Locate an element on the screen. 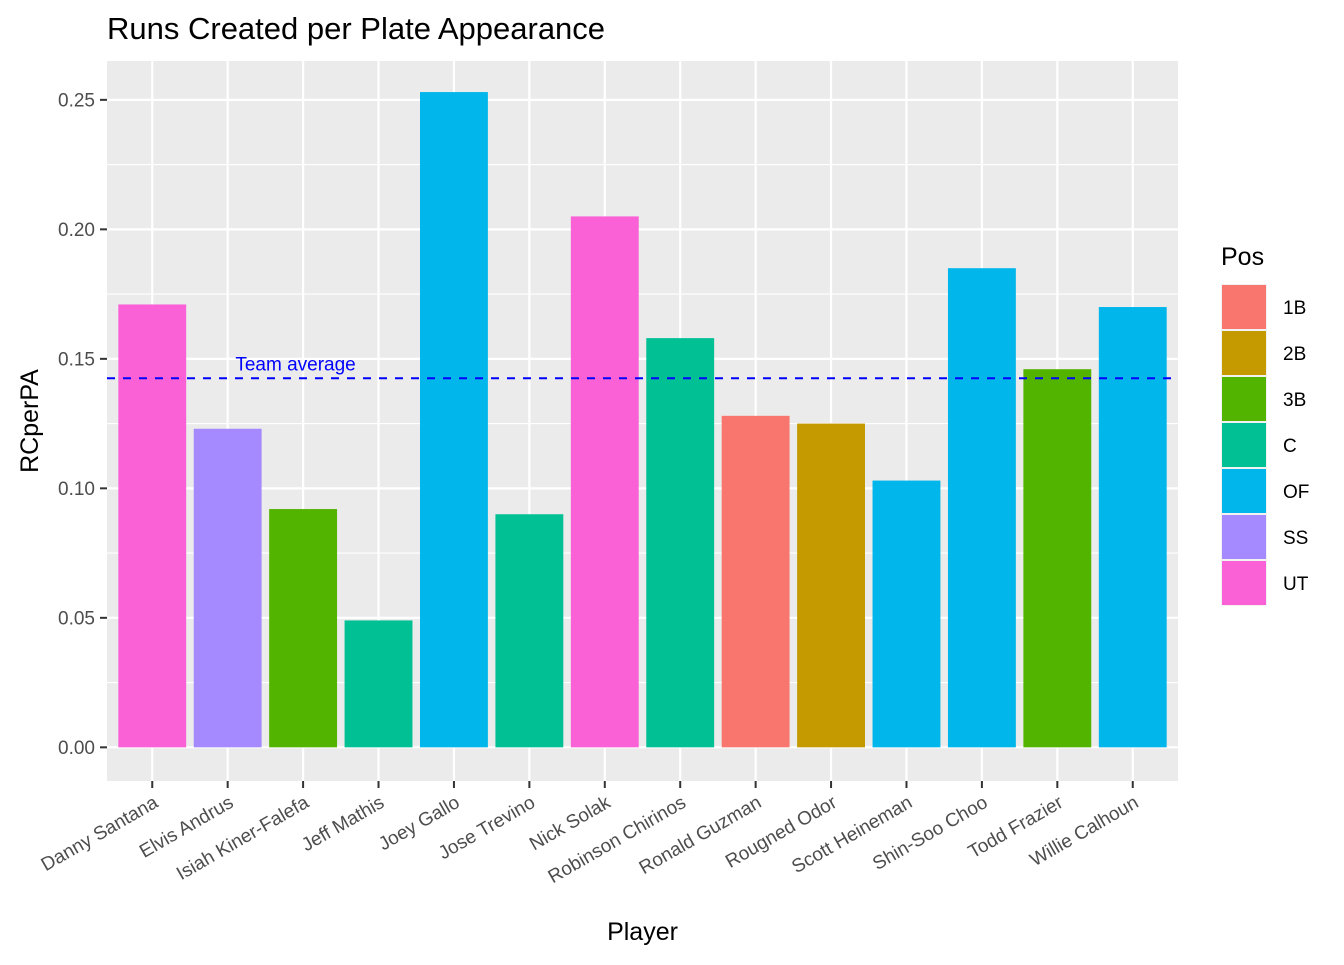 This screenshot has height=965, width=1344. bar-rougned-odor is located at coordinates (831, 585).